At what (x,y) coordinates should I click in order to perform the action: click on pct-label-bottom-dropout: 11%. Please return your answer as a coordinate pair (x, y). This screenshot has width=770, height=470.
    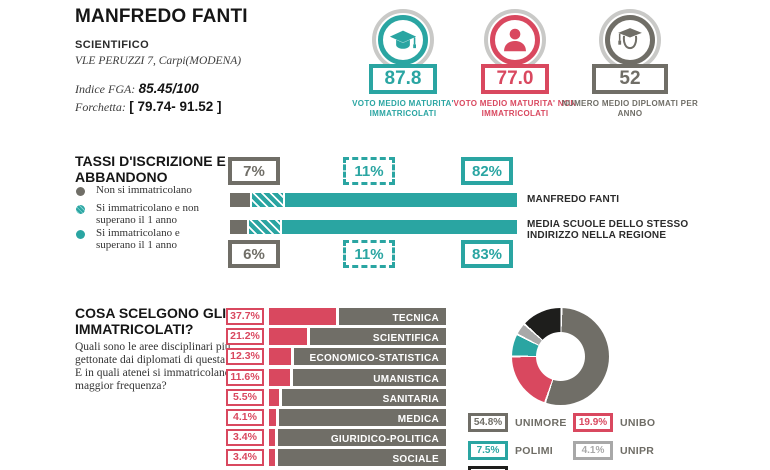
    Looking at the image, I should click on (369, 254).